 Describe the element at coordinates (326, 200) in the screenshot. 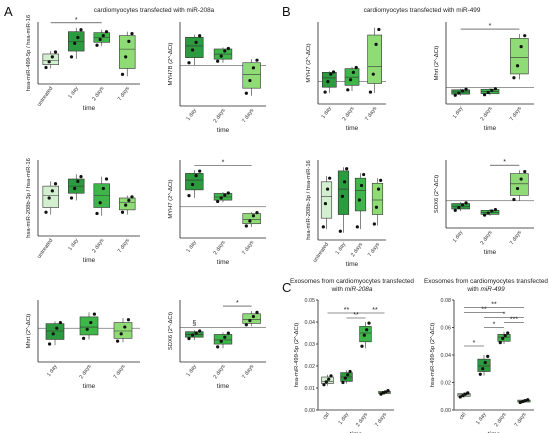

I see `box-untreated` at that location.